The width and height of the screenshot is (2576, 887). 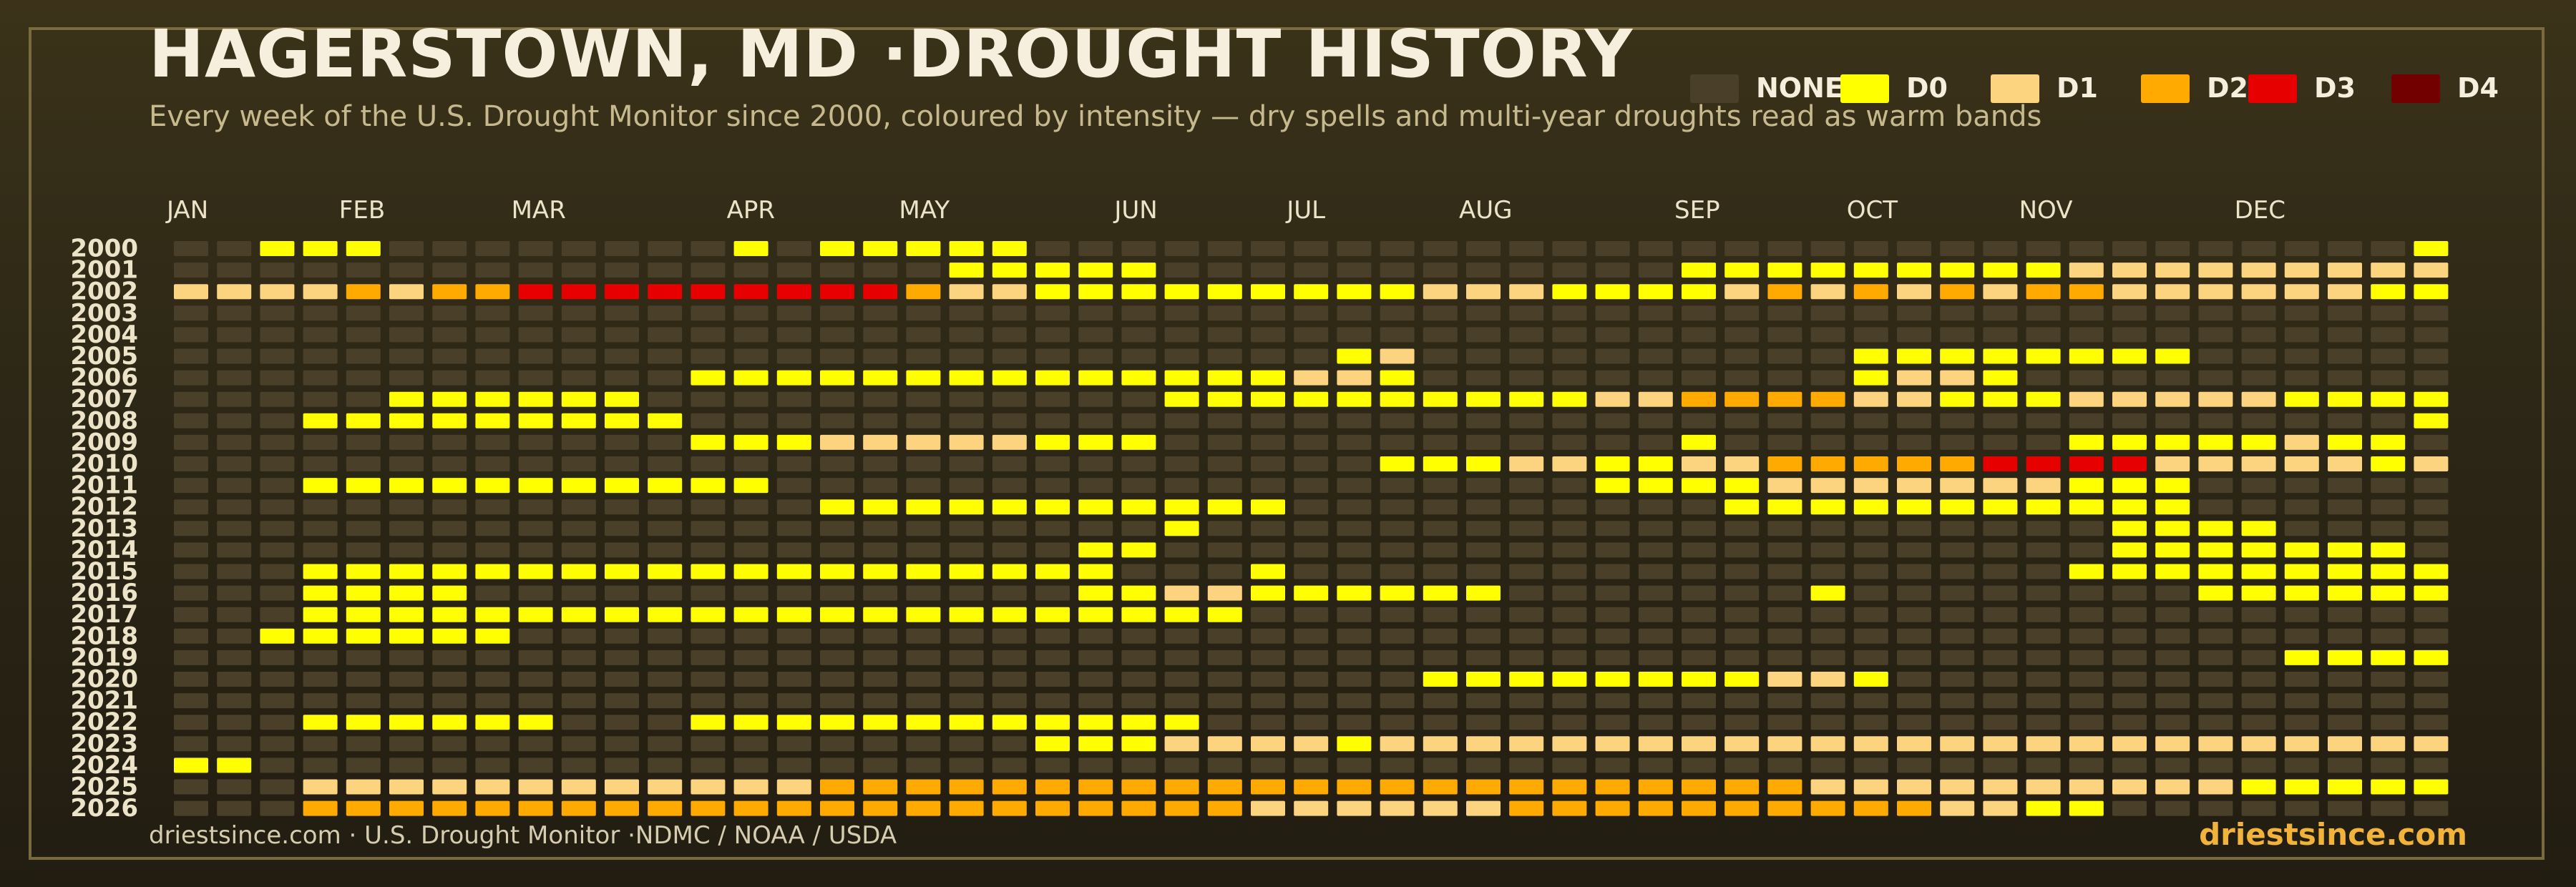 I want to click on footer-brand-link: driestsince.com, so click(x=2333, y=834).